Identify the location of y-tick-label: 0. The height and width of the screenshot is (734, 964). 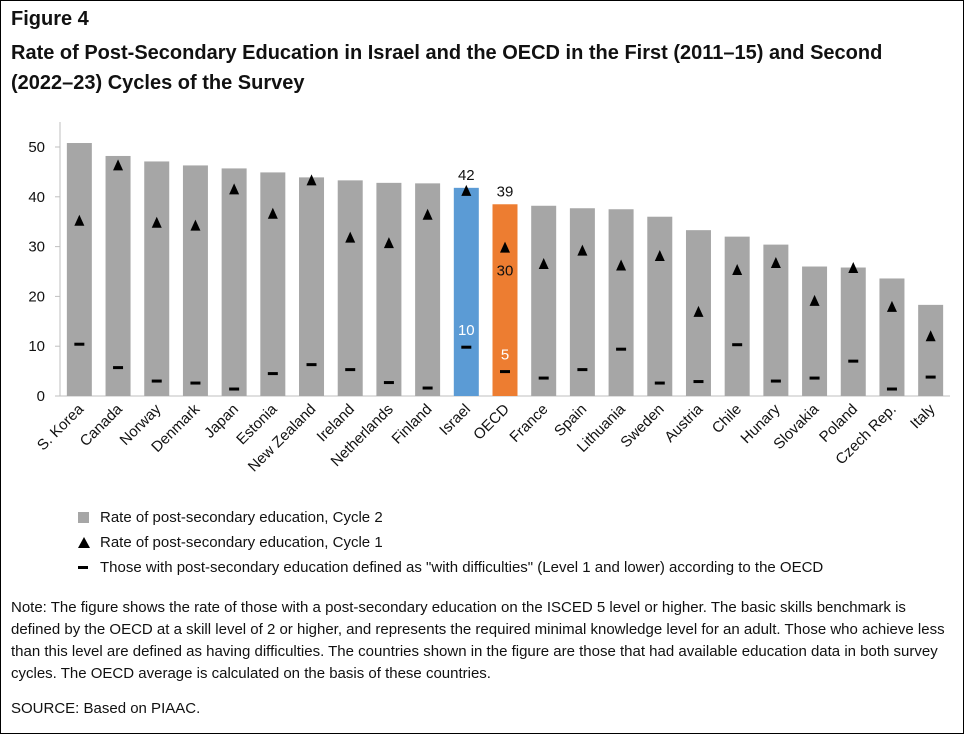
(41, 396).